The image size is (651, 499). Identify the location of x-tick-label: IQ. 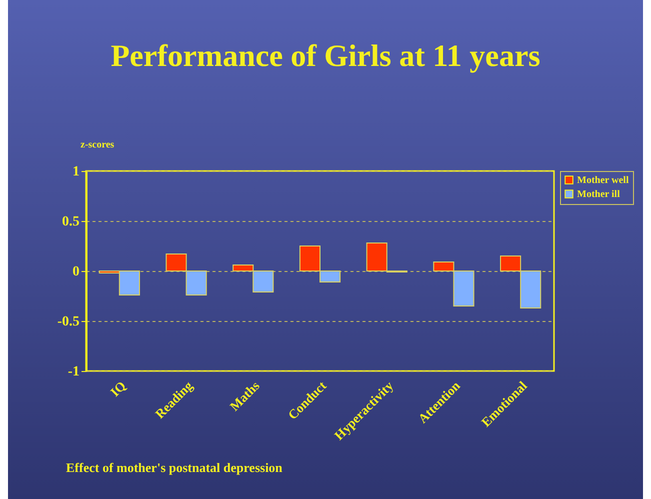
(118, 389).